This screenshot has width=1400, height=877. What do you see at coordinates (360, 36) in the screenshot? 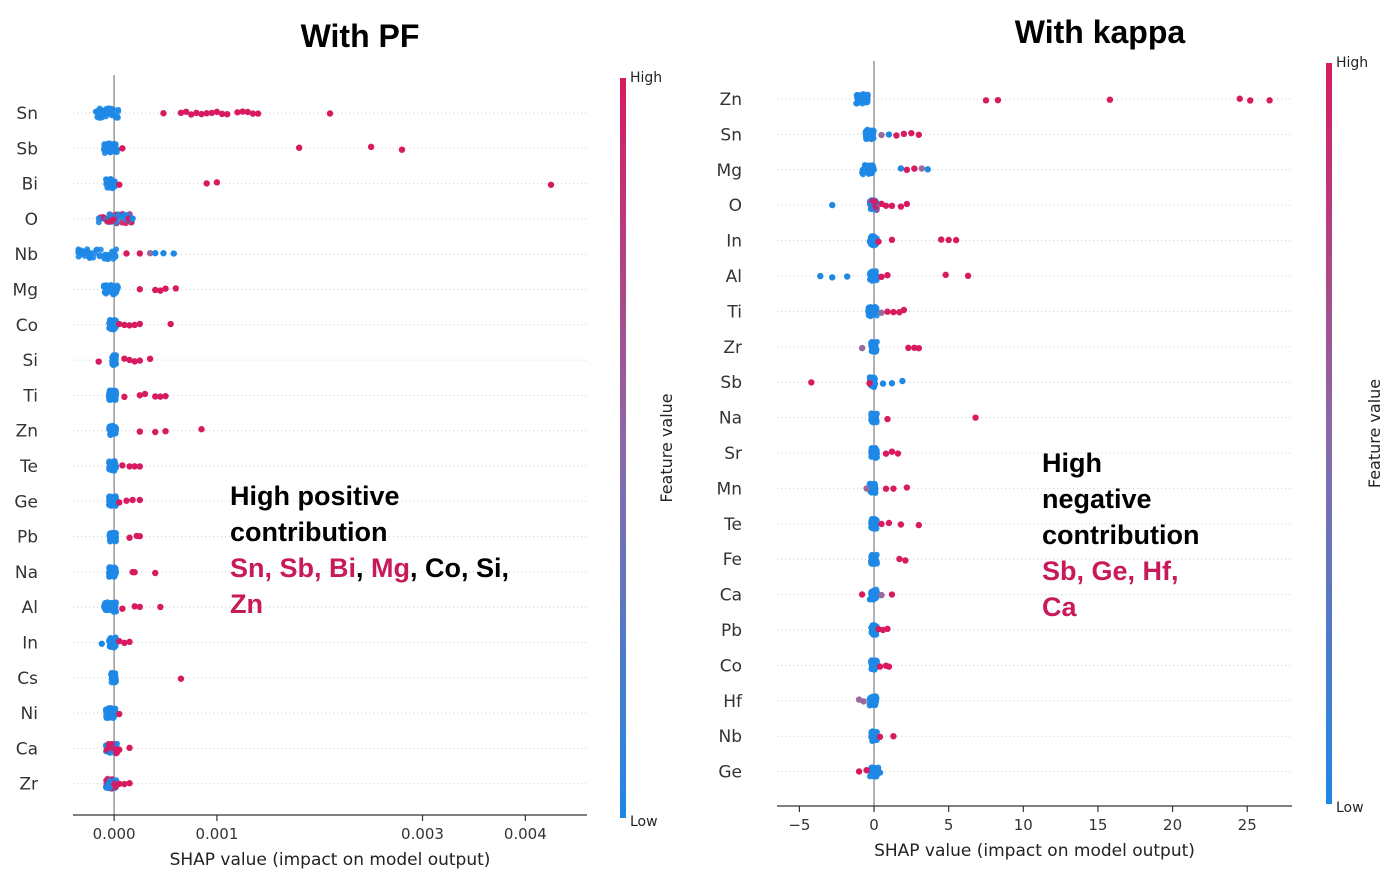
I see `panel-title-pf: With PF` at bounding box center [360, 36].